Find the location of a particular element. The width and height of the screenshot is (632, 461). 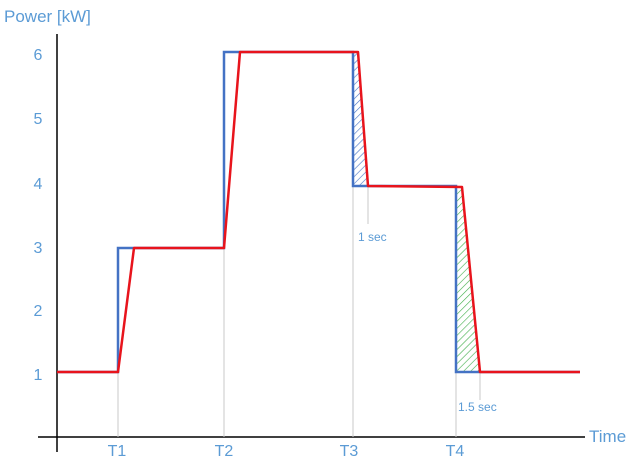

x-tick-label-t4: T4 is located at coordinates (455, 451).